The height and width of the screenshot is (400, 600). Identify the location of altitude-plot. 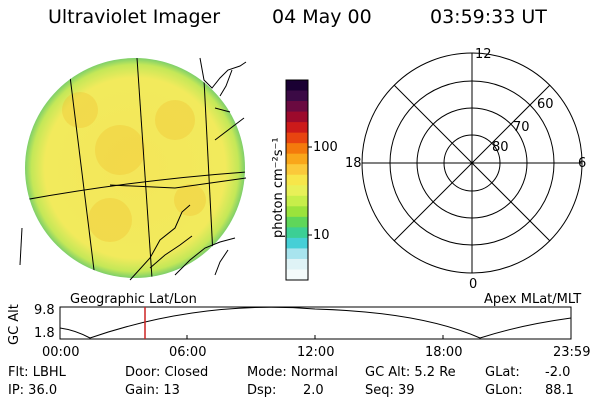
(315, 323).